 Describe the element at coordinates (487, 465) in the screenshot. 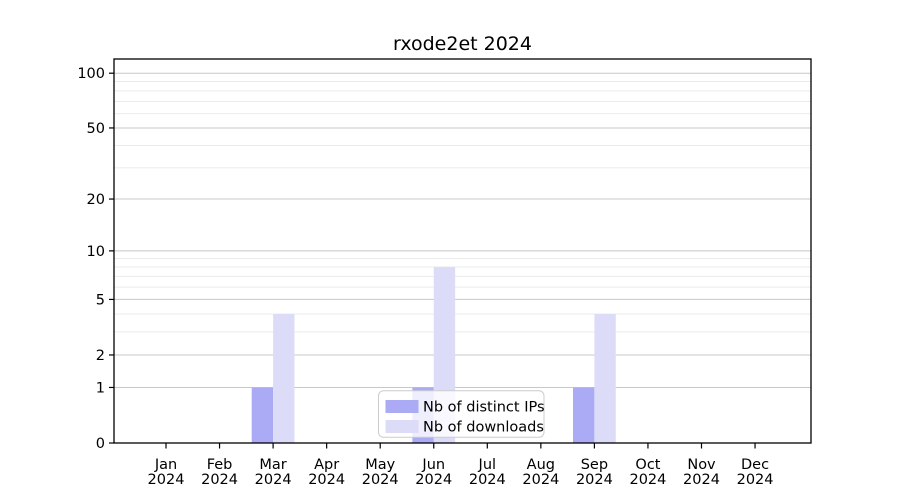

I see `x-tick-label-month: Jul` at that location.